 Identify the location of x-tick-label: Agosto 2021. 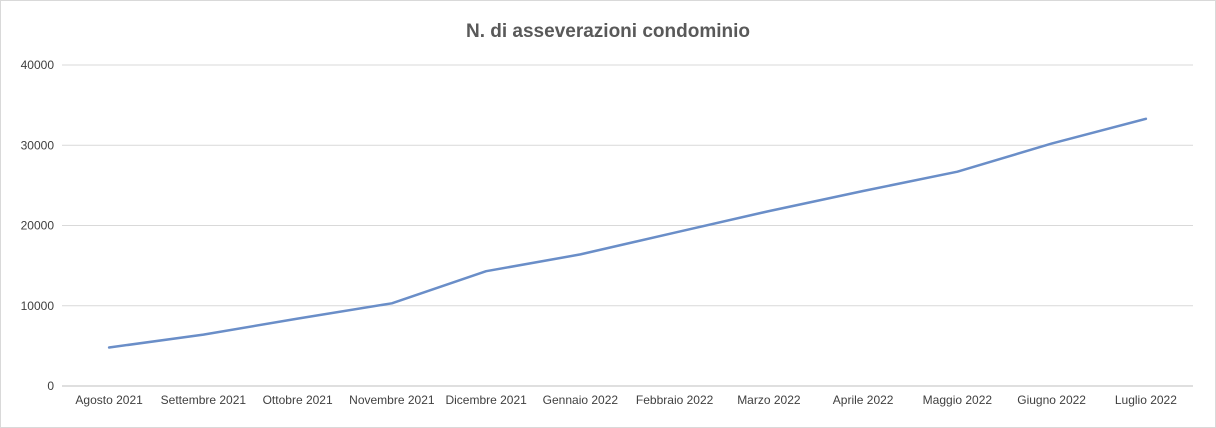
(109, 400).